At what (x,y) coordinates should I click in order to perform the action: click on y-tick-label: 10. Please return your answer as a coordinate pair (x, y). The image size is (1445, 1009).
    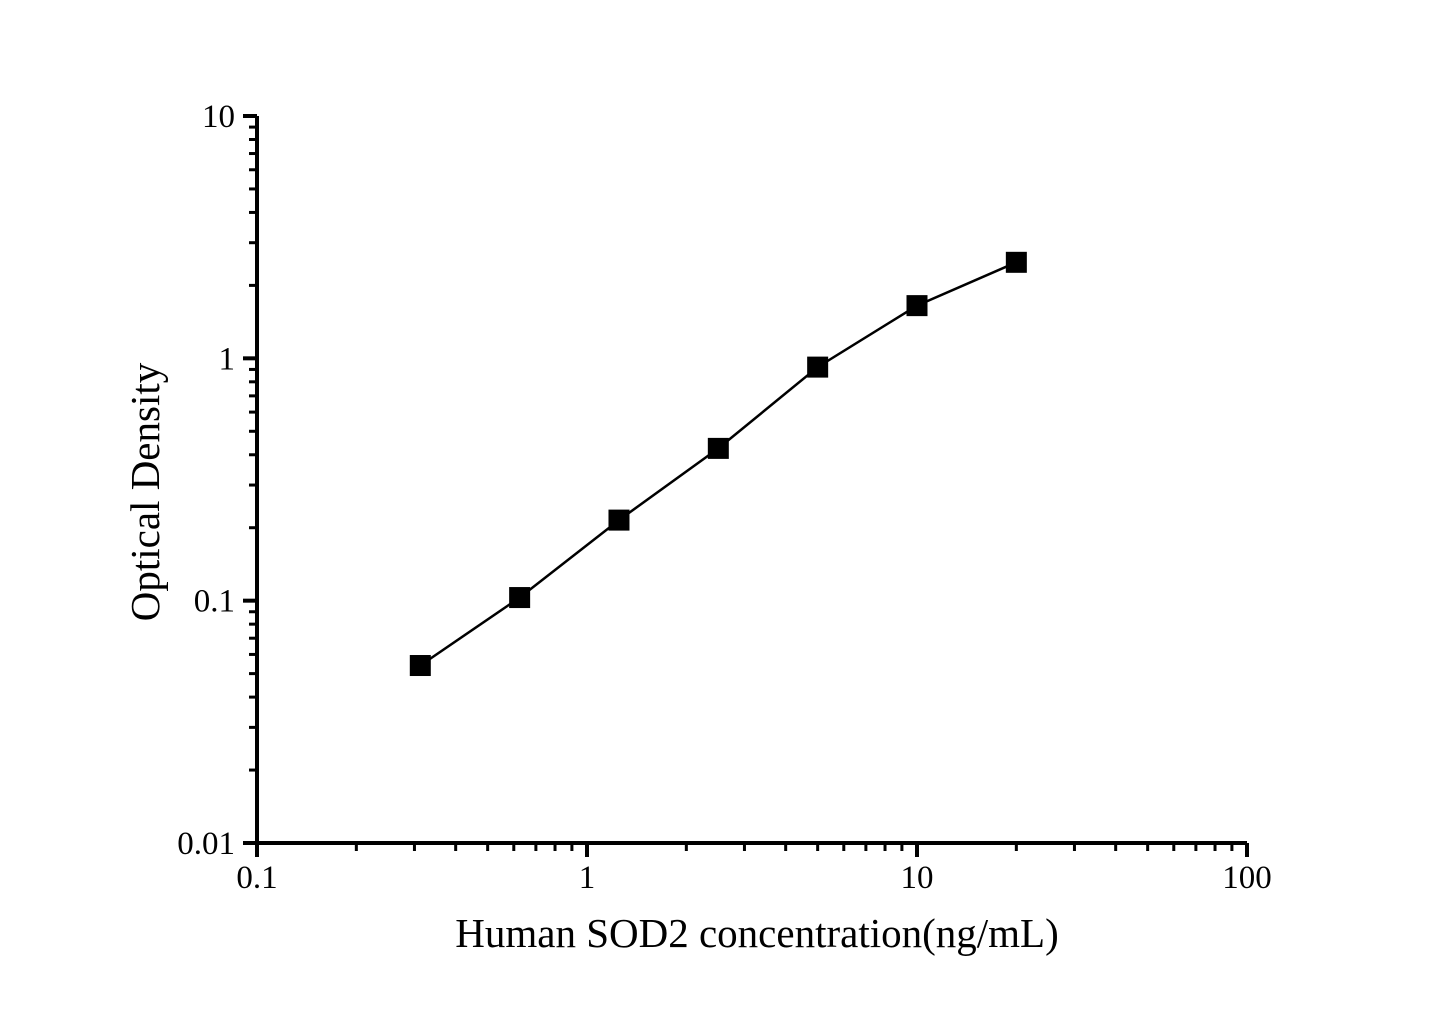
    Looking at the image, I should click on (218, 117).